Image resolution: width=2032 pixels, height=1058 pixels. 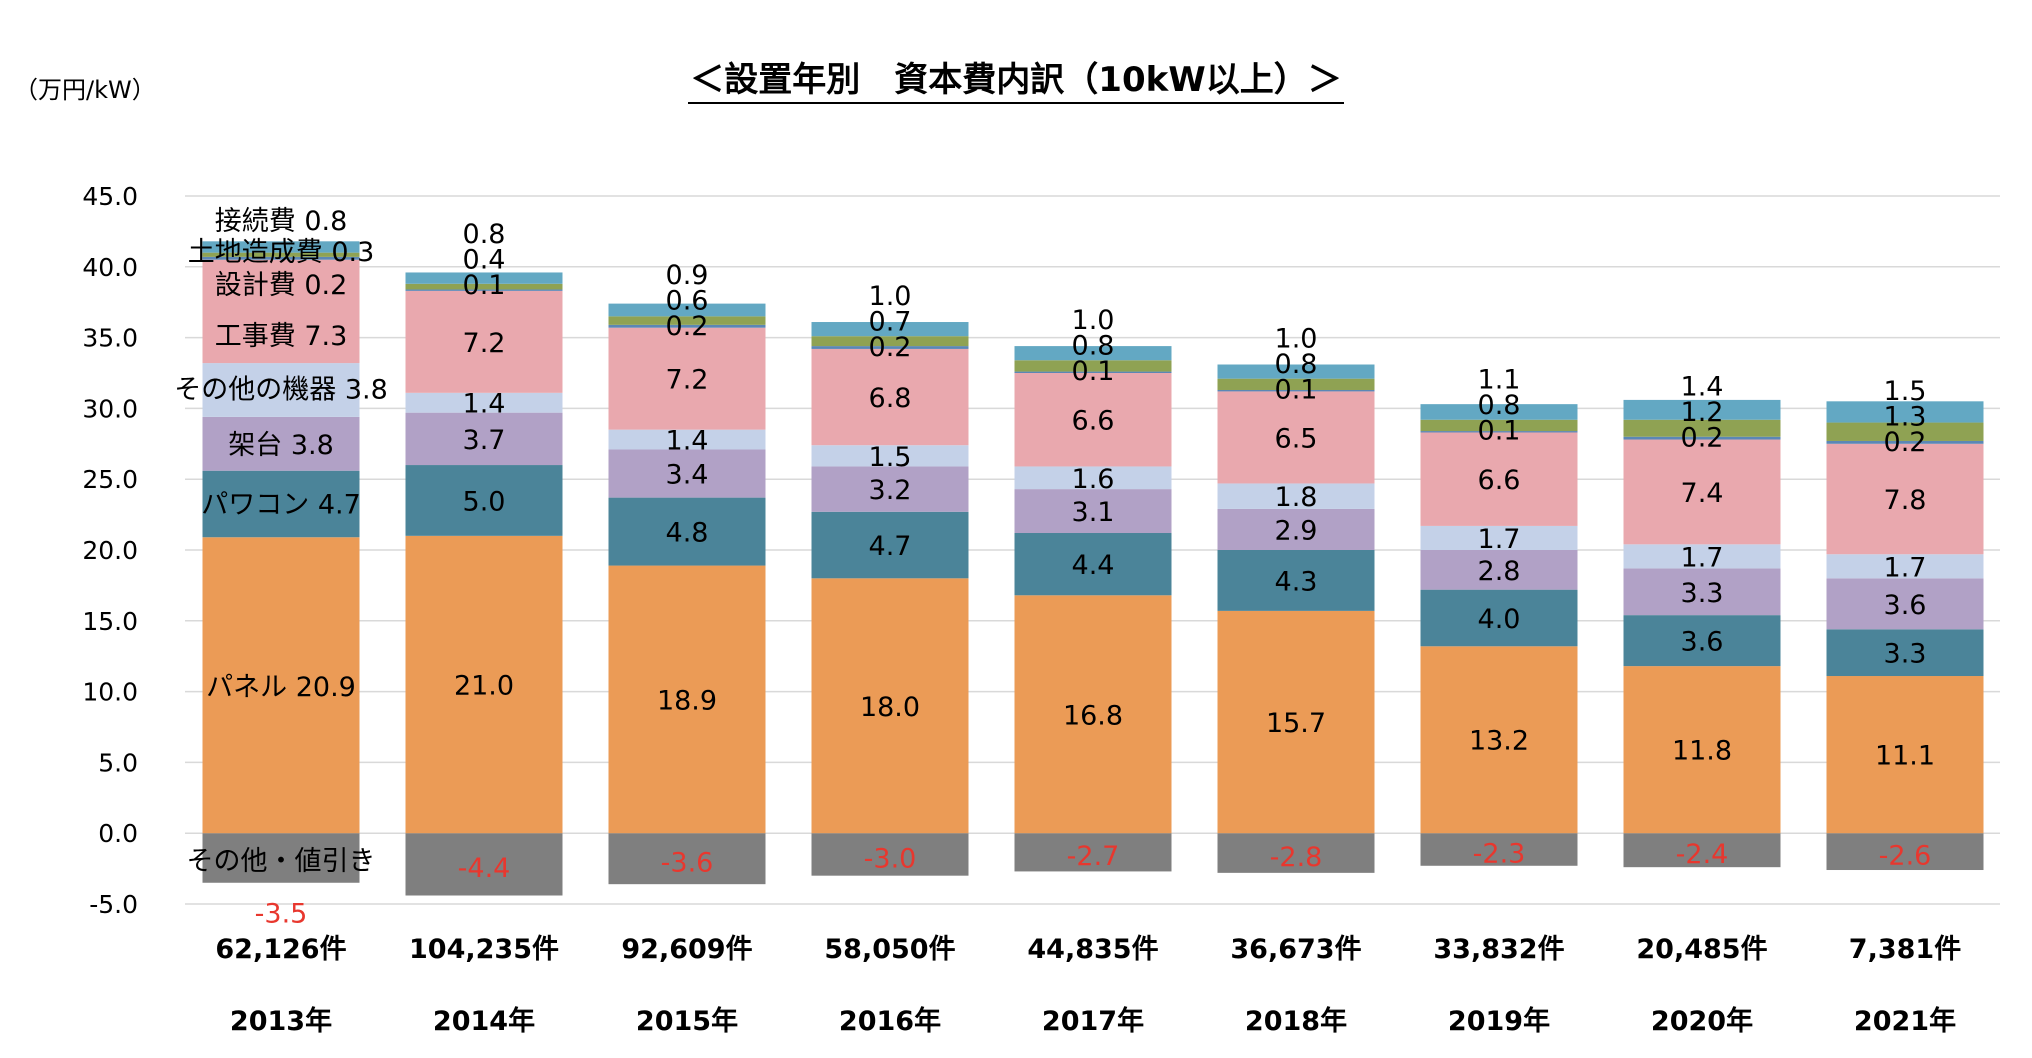 I want to click on data-label: 1.1, so click(x=1499, y=380).